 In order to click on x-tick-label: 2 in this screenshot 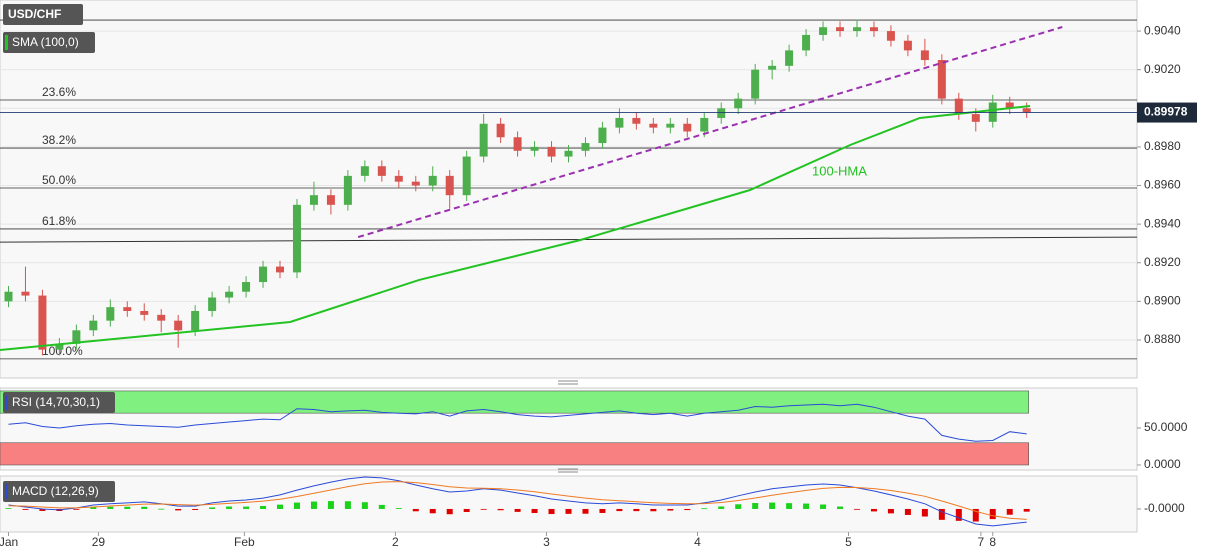, I will do `click(395, 542)`.